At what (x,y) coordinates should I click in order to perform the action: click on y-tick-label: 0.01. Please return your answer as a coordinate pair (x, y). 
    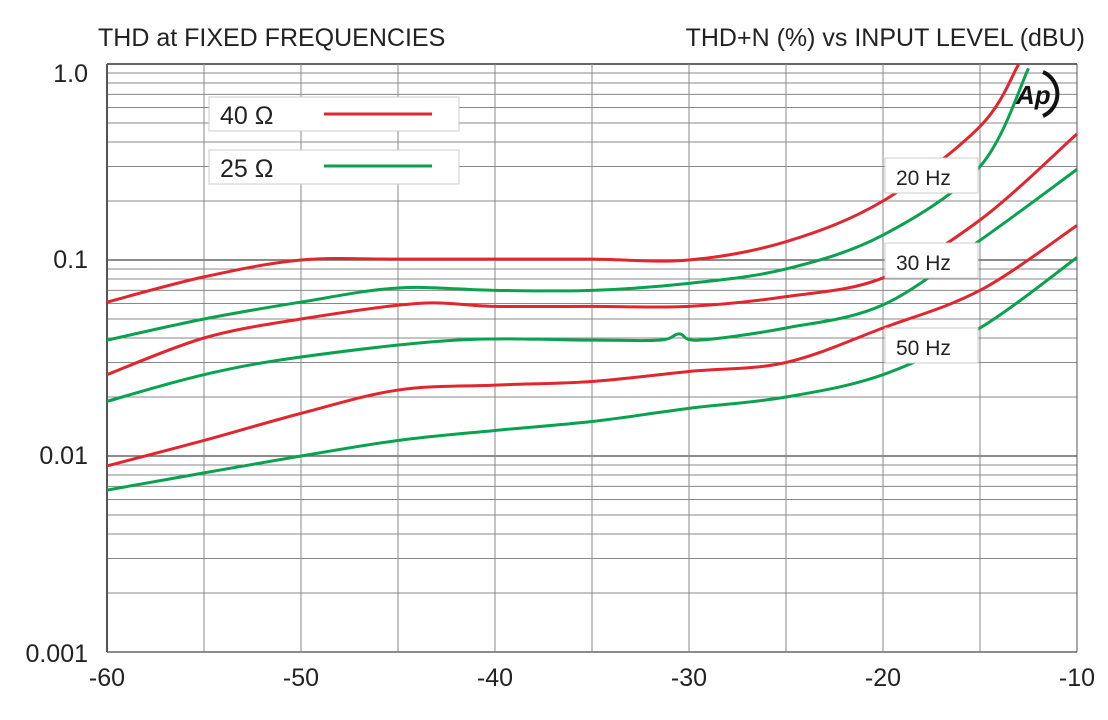
    Looking at the image, I should click on (63, 456).